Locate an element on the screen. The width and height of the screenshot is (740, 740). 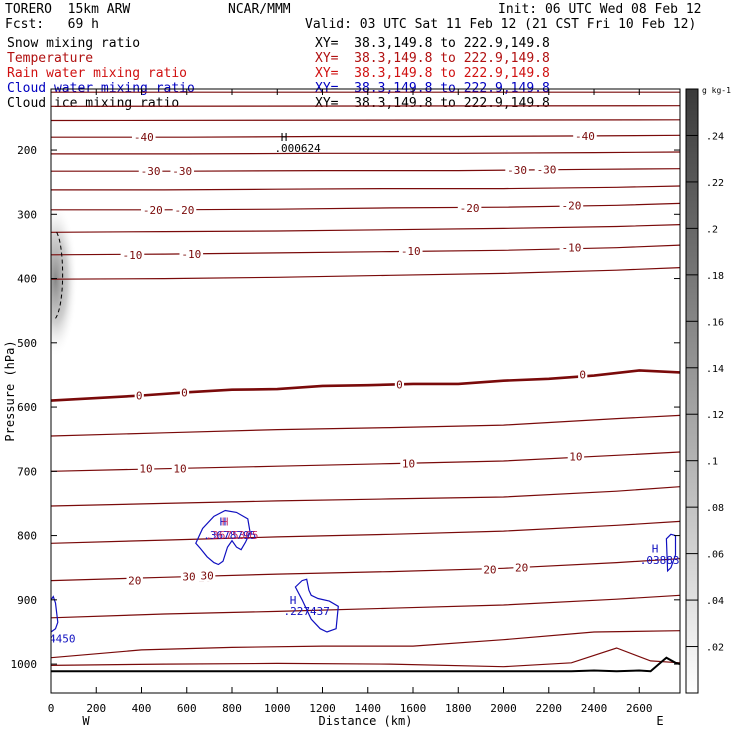
model-title: TORERO 15km ARW is located at coordinates (68, 9).